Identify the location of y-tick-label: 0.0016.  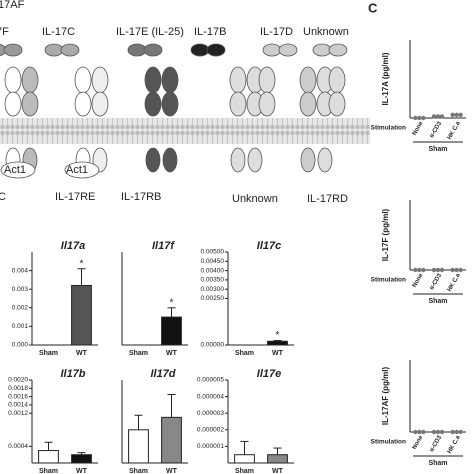
(18, 396).